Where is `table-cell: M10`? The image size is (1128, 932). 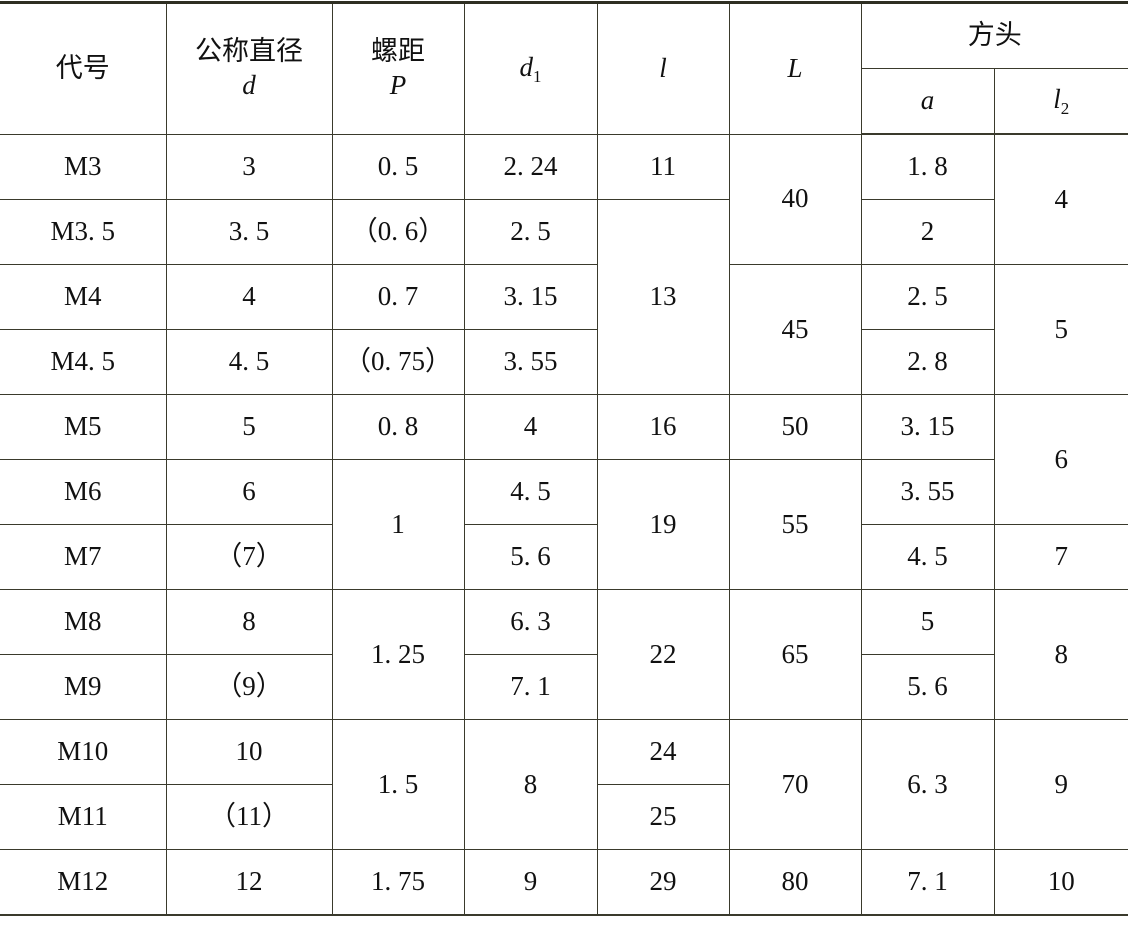 table-cell: M10 is located at coordinates (83, 752).